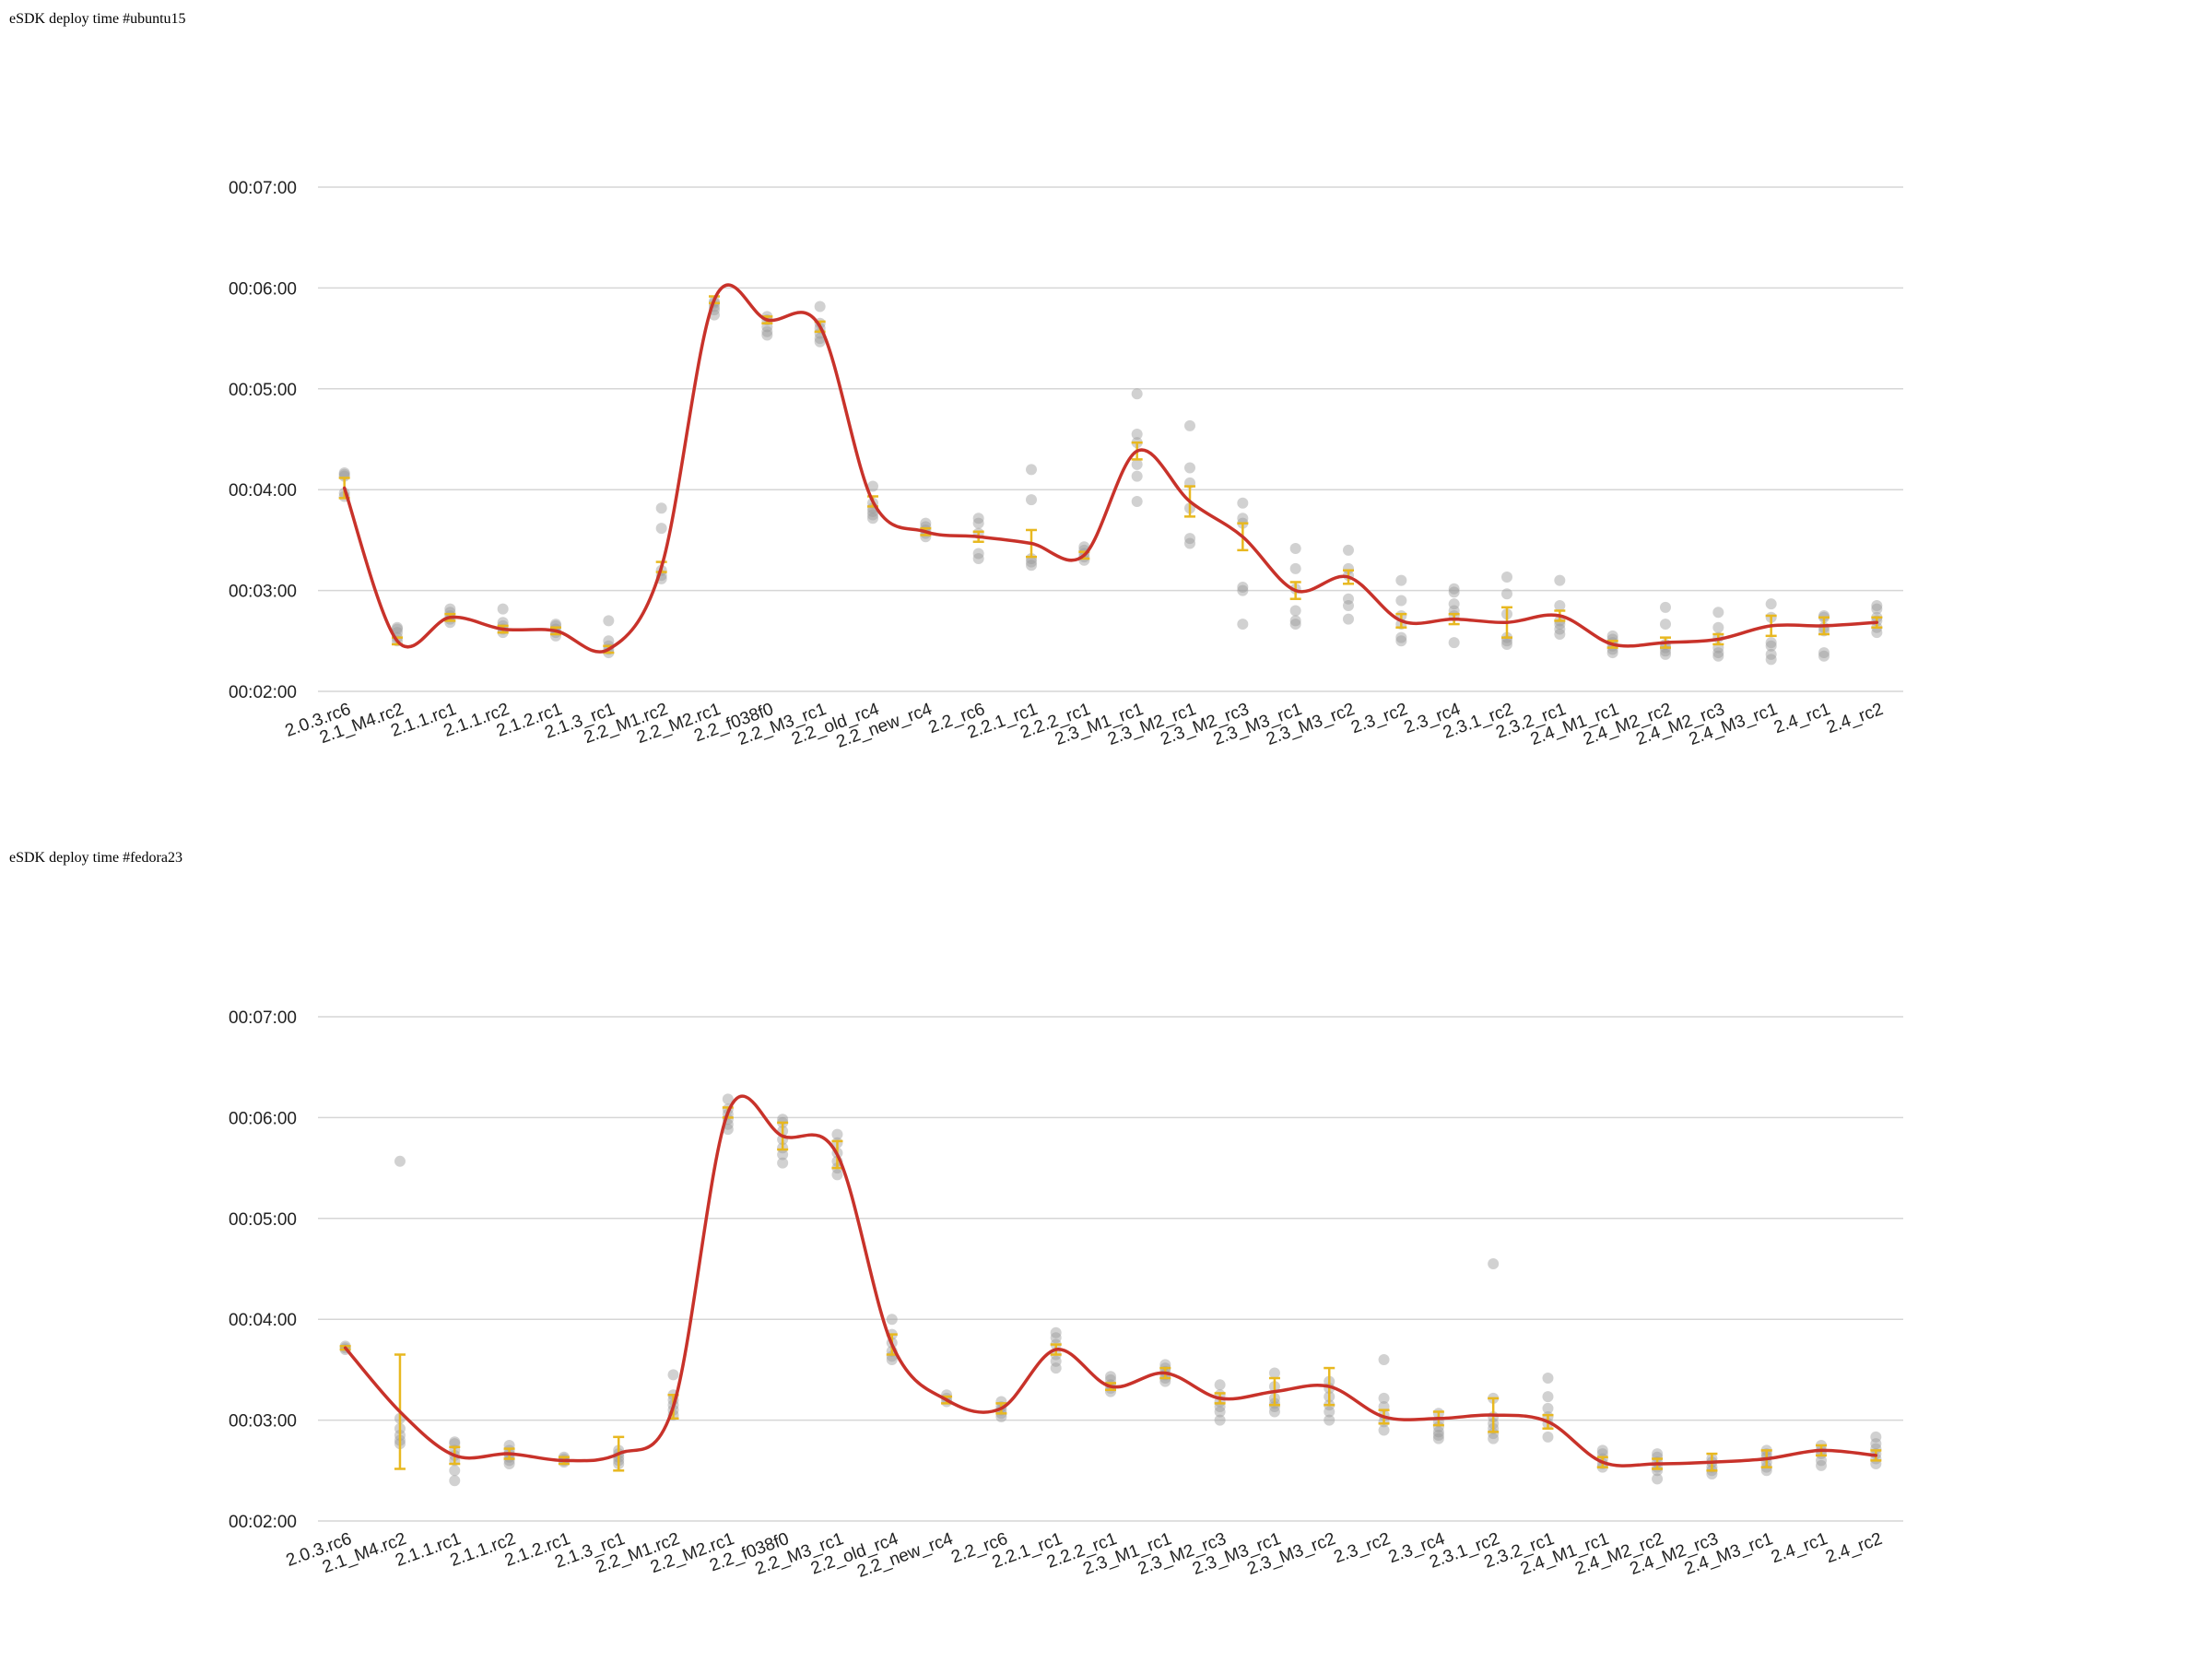  I want to click on chart-title-fedora23: eSDK deploy time #fedora23, so click(95, 858).